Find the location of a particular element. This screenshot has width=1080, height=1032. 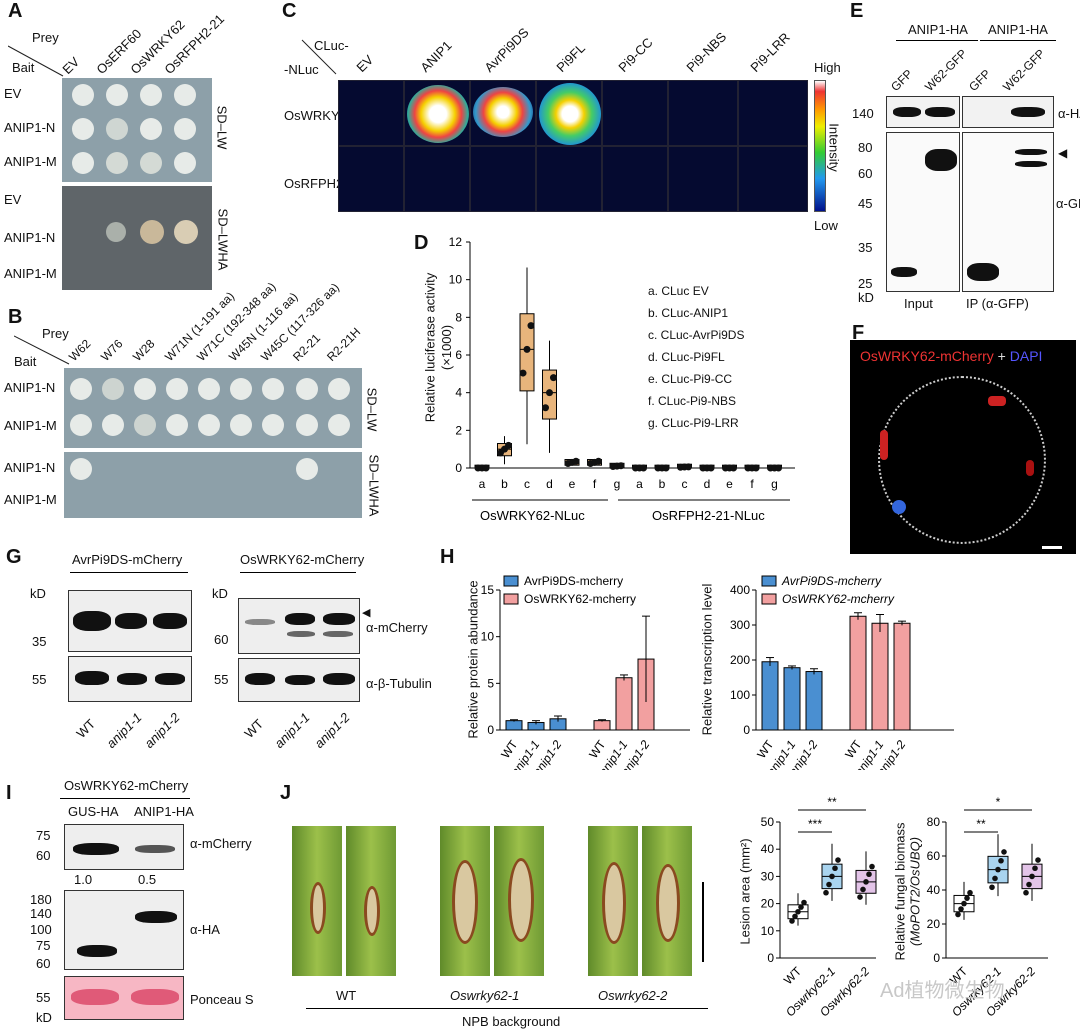

leaf-photo is located at coordinates (501, 901).